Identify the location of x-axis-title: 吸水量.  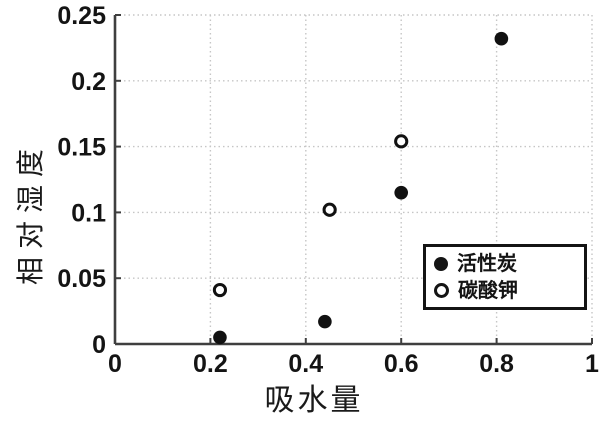
(314, 400).